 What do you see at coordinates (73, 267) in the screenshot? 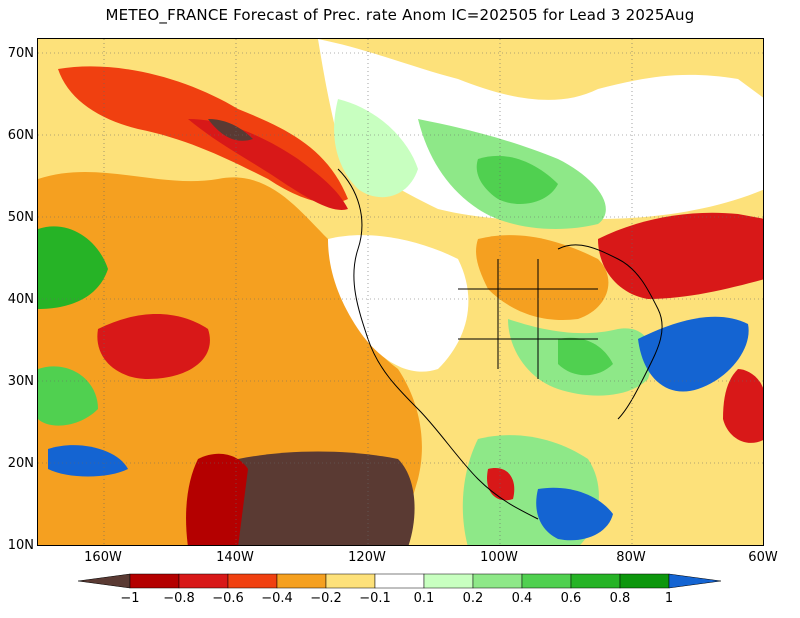
I see `pacific-wet-west` at bounding box center [73, 267].